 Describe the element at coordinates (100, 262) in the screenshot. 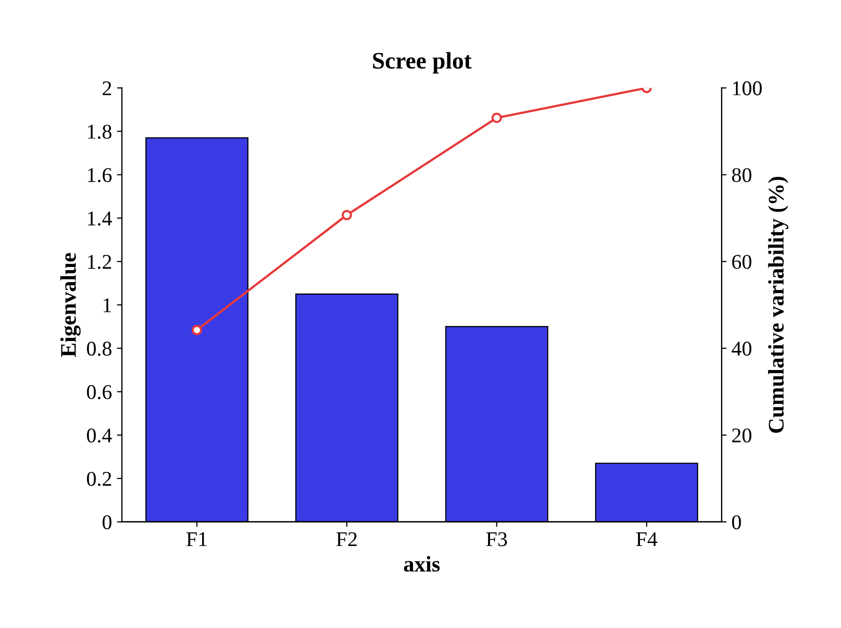

I see `y-tick-label: 1.2` at that location.